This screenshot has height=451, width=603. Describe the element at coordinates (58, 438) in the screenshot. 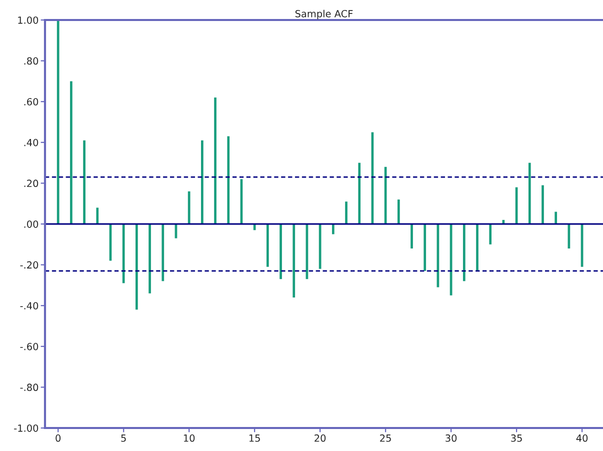

I see `x-tick-label: 0` at that location.